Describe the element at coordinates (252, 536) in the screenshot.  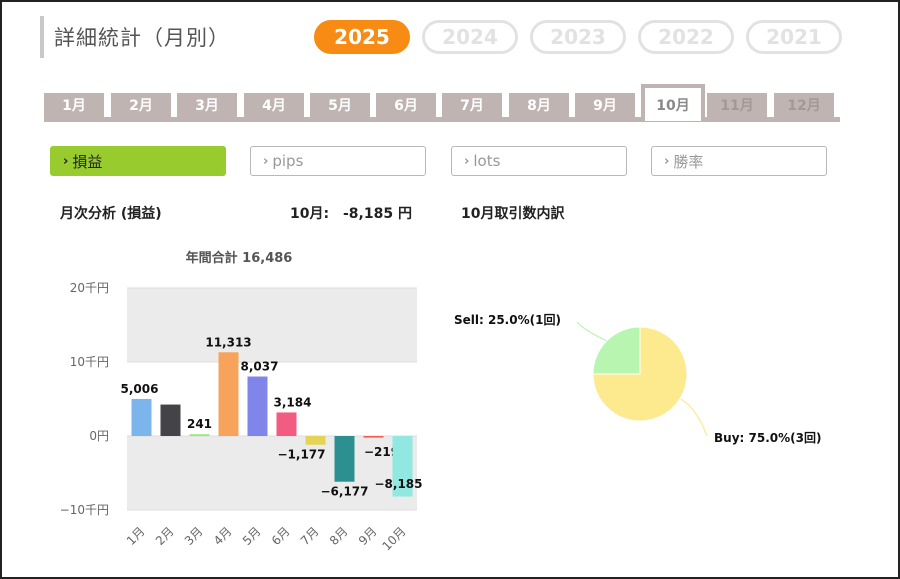
I see `x-tick-label: 5月` at that location.